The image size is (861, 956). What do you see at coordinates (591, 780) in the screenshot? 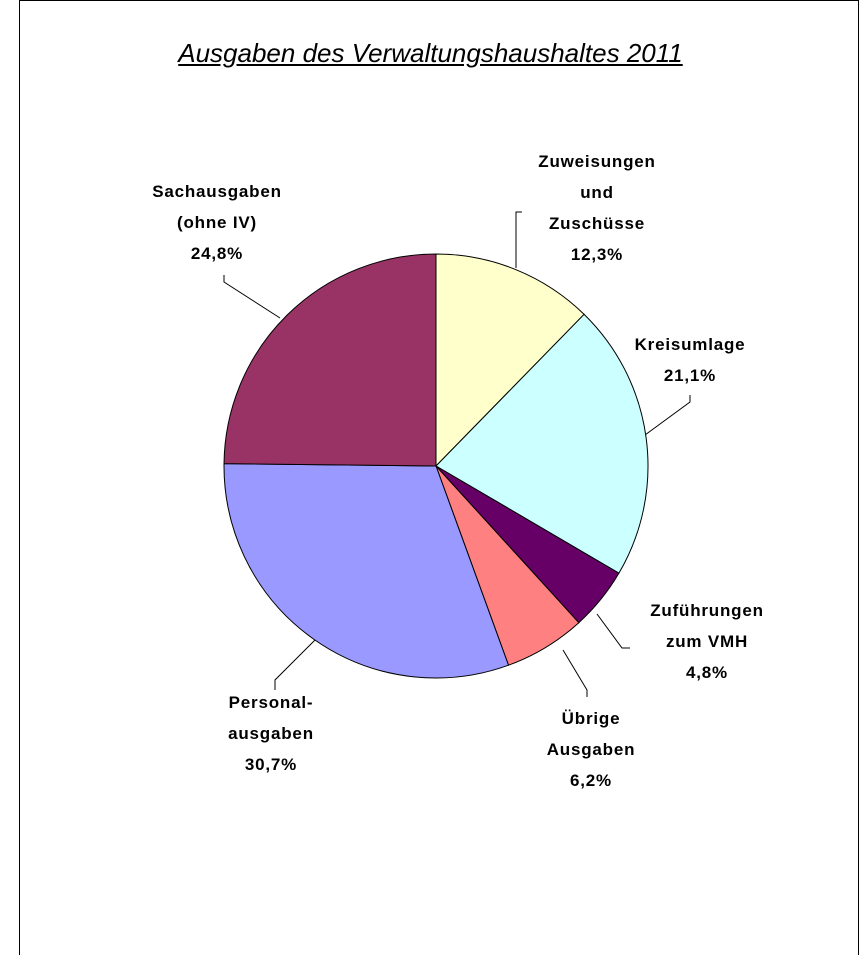
I see `value-label: 6,2%` at bounding box center [591, 780].